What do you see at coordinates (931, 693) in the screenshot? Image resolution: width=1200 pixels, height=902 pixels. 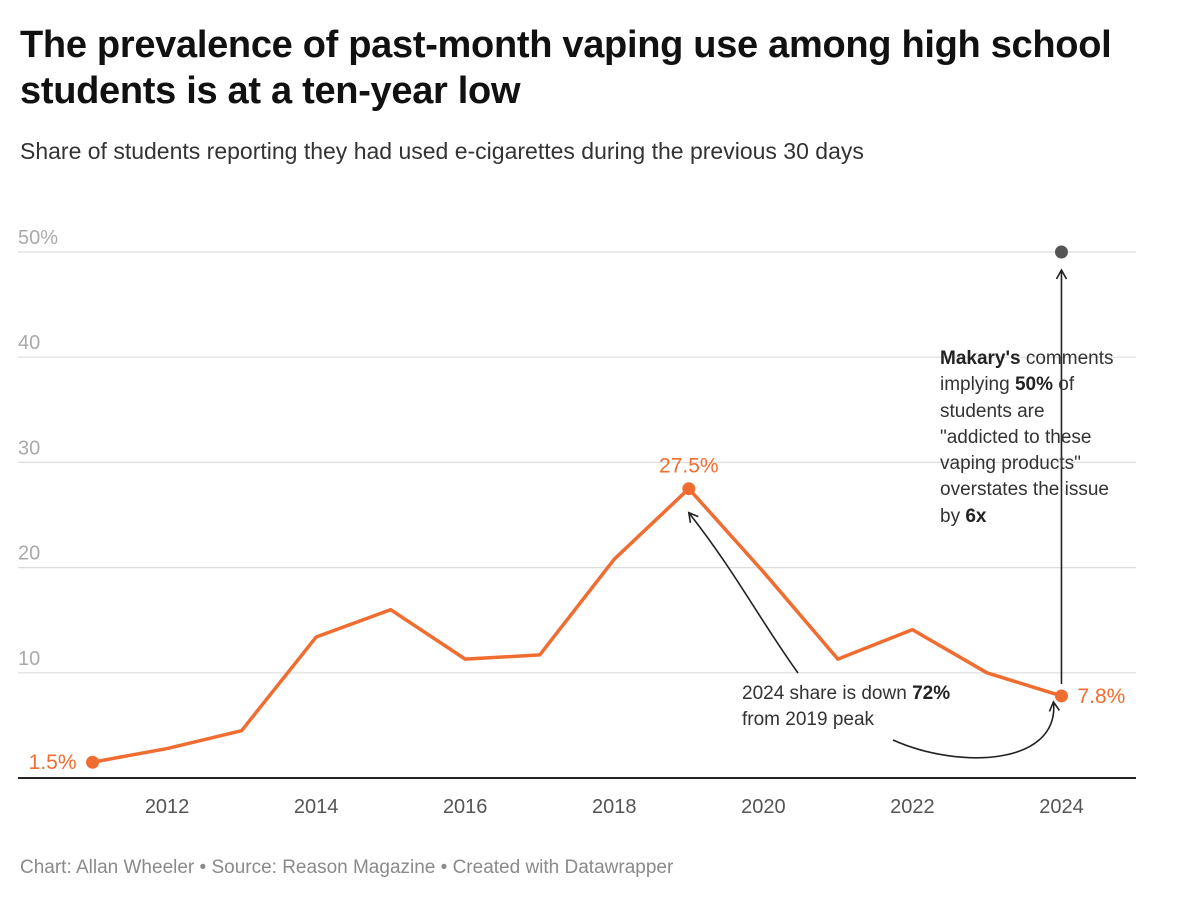 I see `annotation-bold-percent: 72%` at bounding box center [931, 693].